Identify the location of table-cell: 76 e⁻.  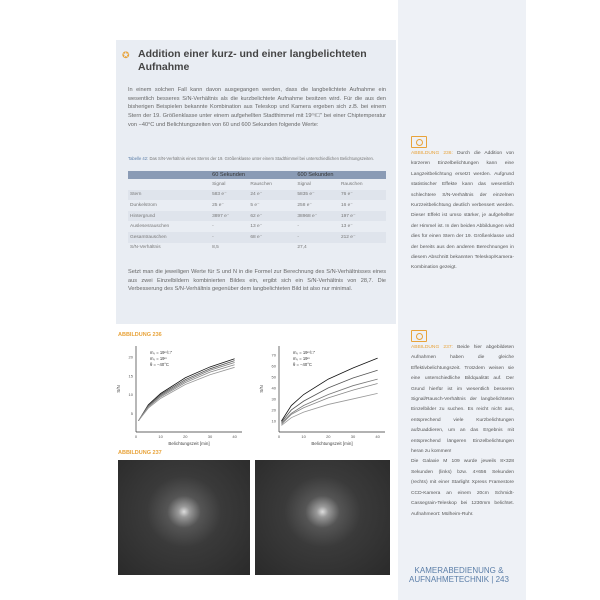
(362, 195).